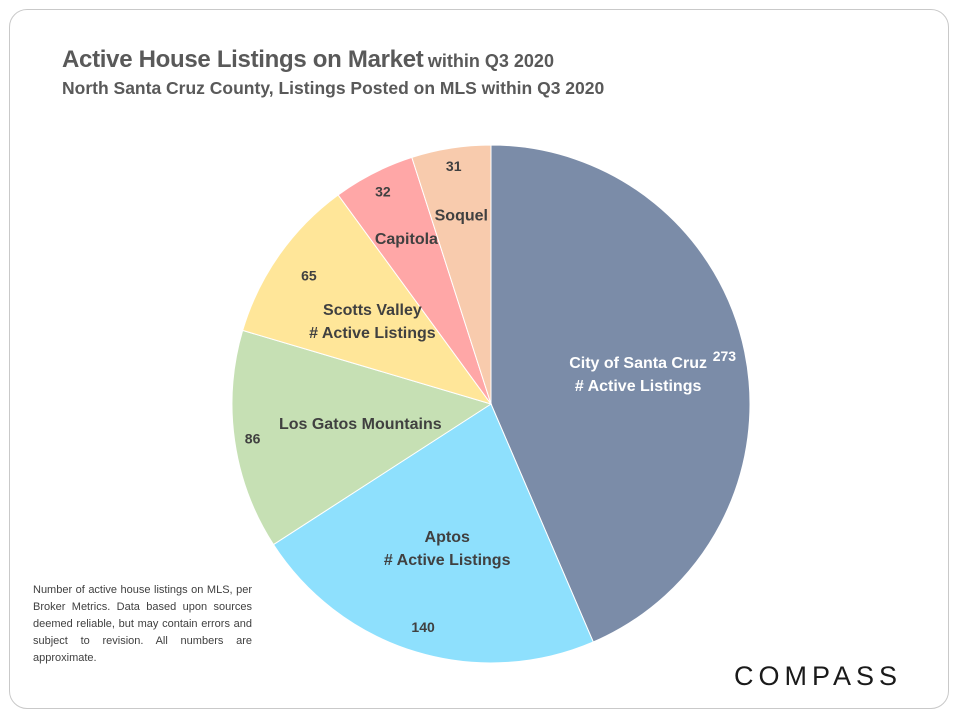 The image size is (960, 720). I want to click on slice-label-city-of-santa-cruz: City of Santa Cruz, so click(638, 363).